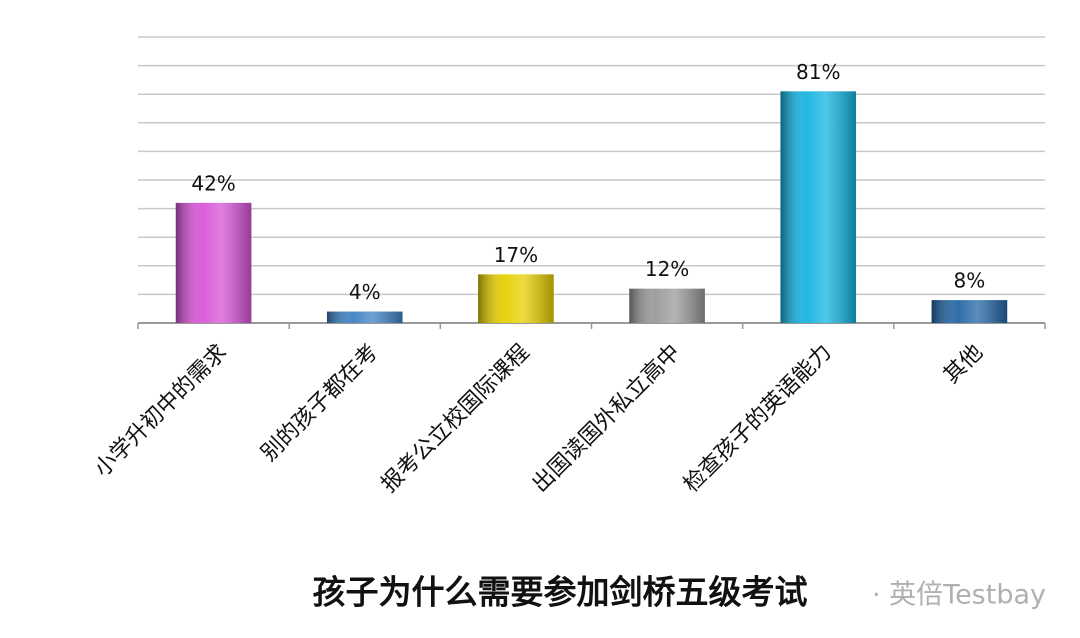  I want to click on x-tick-label: 报考公立校国际课程, so click(456, 419).